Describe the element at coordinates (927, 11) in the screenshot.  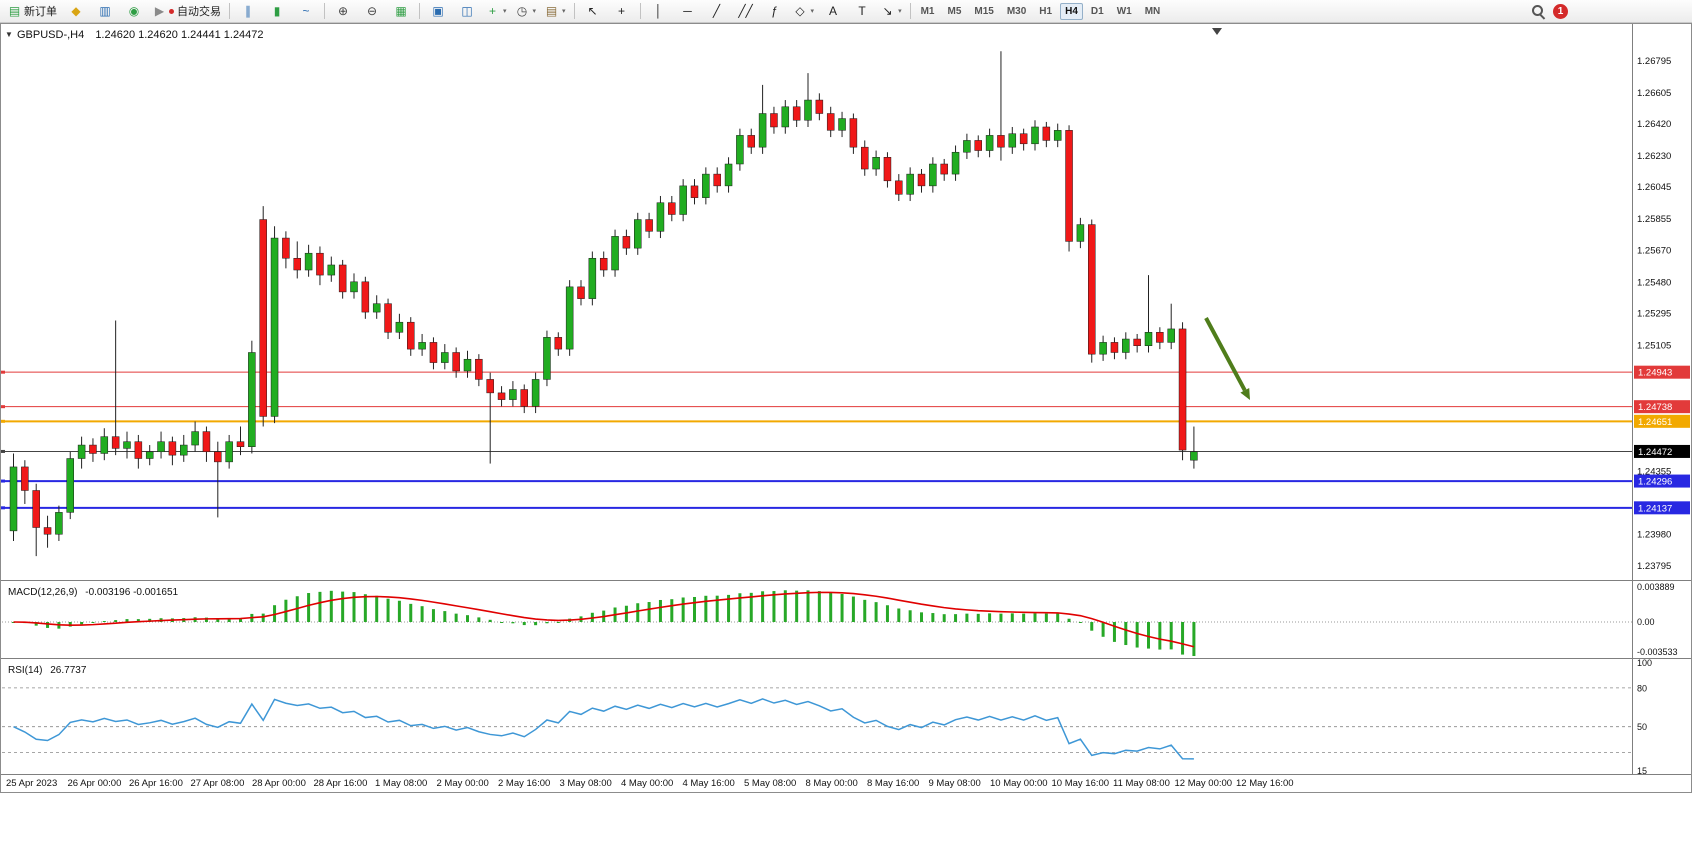
I see `timeframe-m1: M1` at that location.